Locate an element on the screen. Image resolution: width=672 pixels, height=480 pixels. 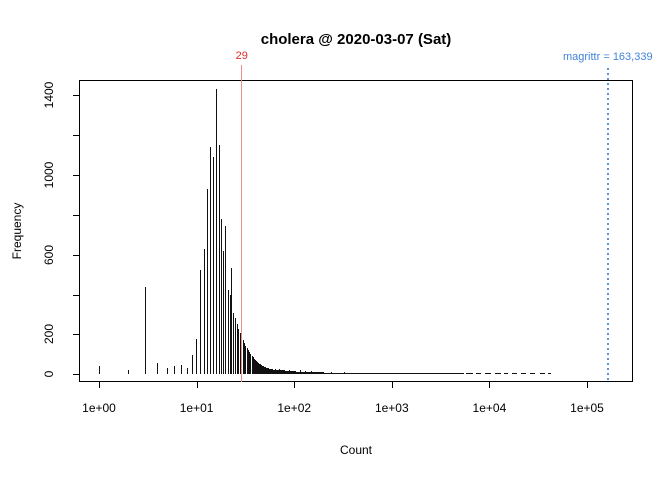
x-axis-tick-label: 1e+05 is located at coordinates (587, 408).